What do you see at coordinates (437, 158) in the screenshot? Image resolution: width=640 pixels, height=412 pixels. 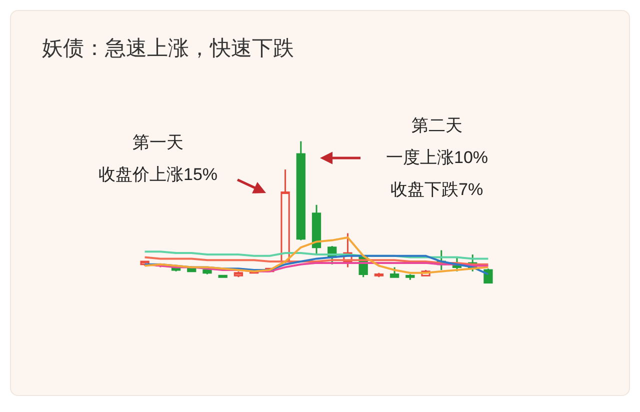 I see `annotation: 一度上涨10%` at bounding box center [437, 158].